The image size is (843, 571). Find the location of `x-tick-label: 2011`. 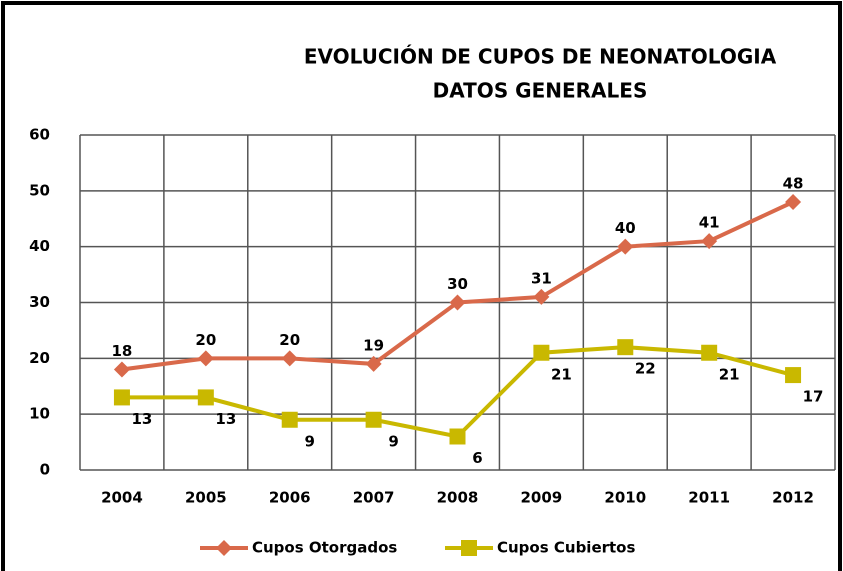

x-tick-label: 2011 is located at coordinates (709, 498).